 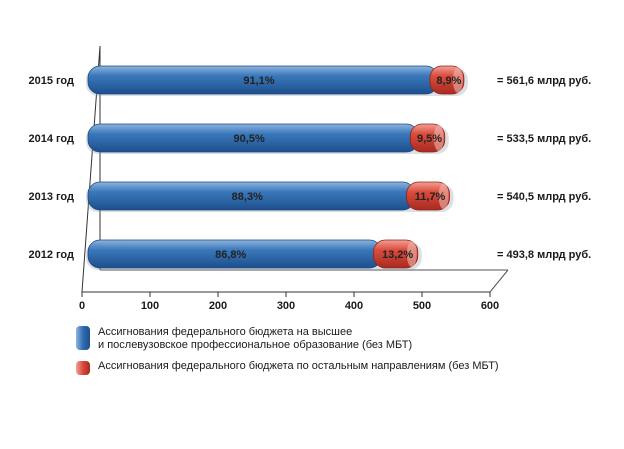 What do you see at coordinates (230, 255) in the screenshot?
I see `pct-label-higher-education: 86,8%` at bounding box center [230, 255].